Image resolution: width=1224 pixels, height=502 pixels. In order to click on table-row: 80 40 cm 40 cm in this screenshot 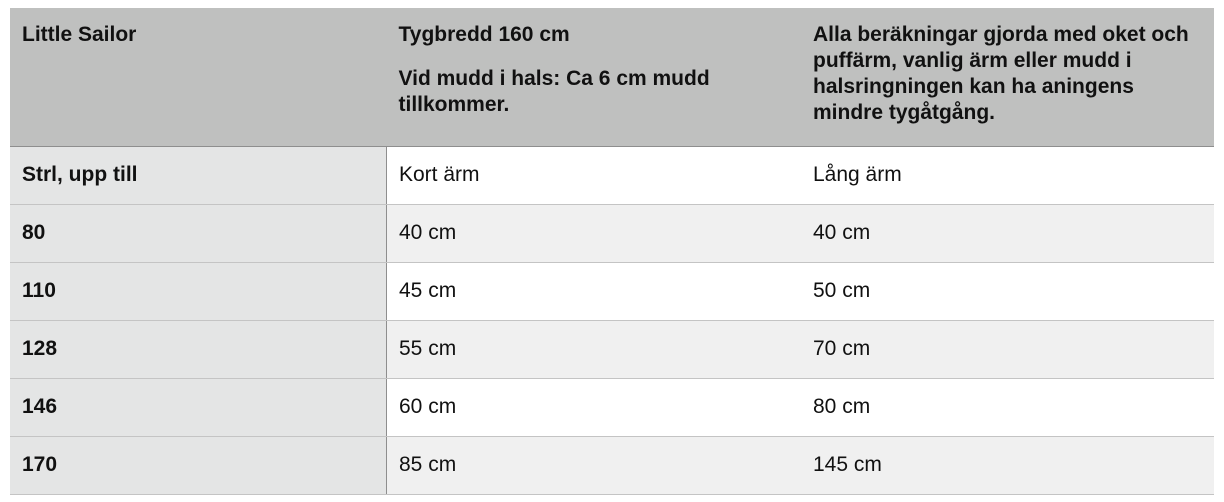, I will do `click(612, 233)`.